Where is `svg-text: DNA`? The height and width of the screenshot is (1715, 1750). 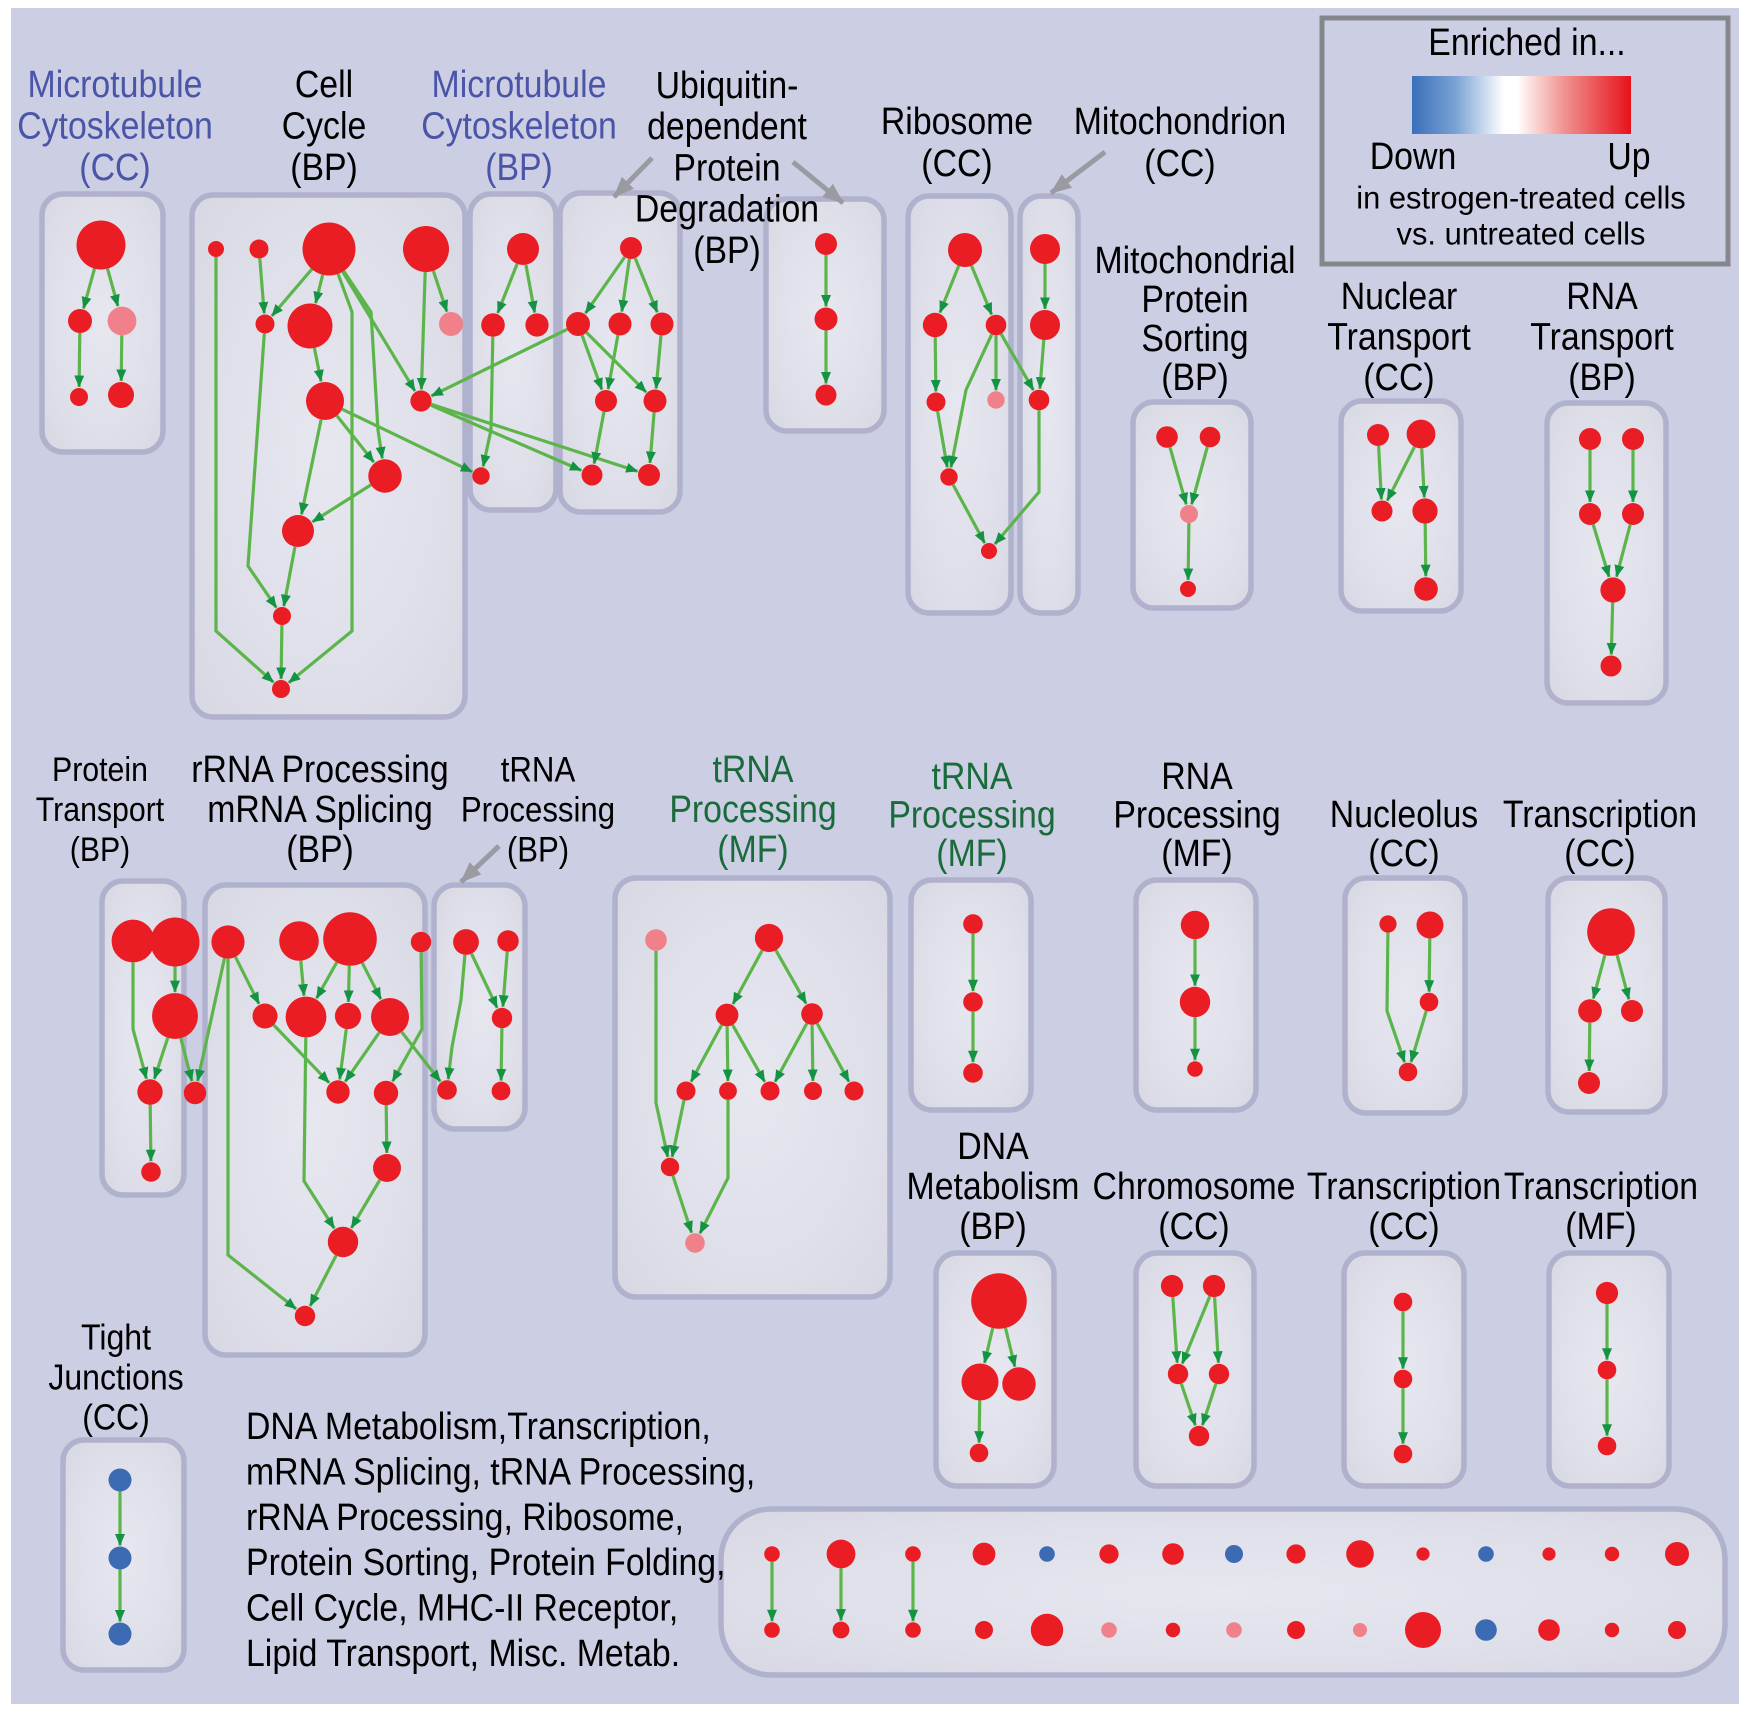 svg-text: DNA is located at coordinates (993, 1147).